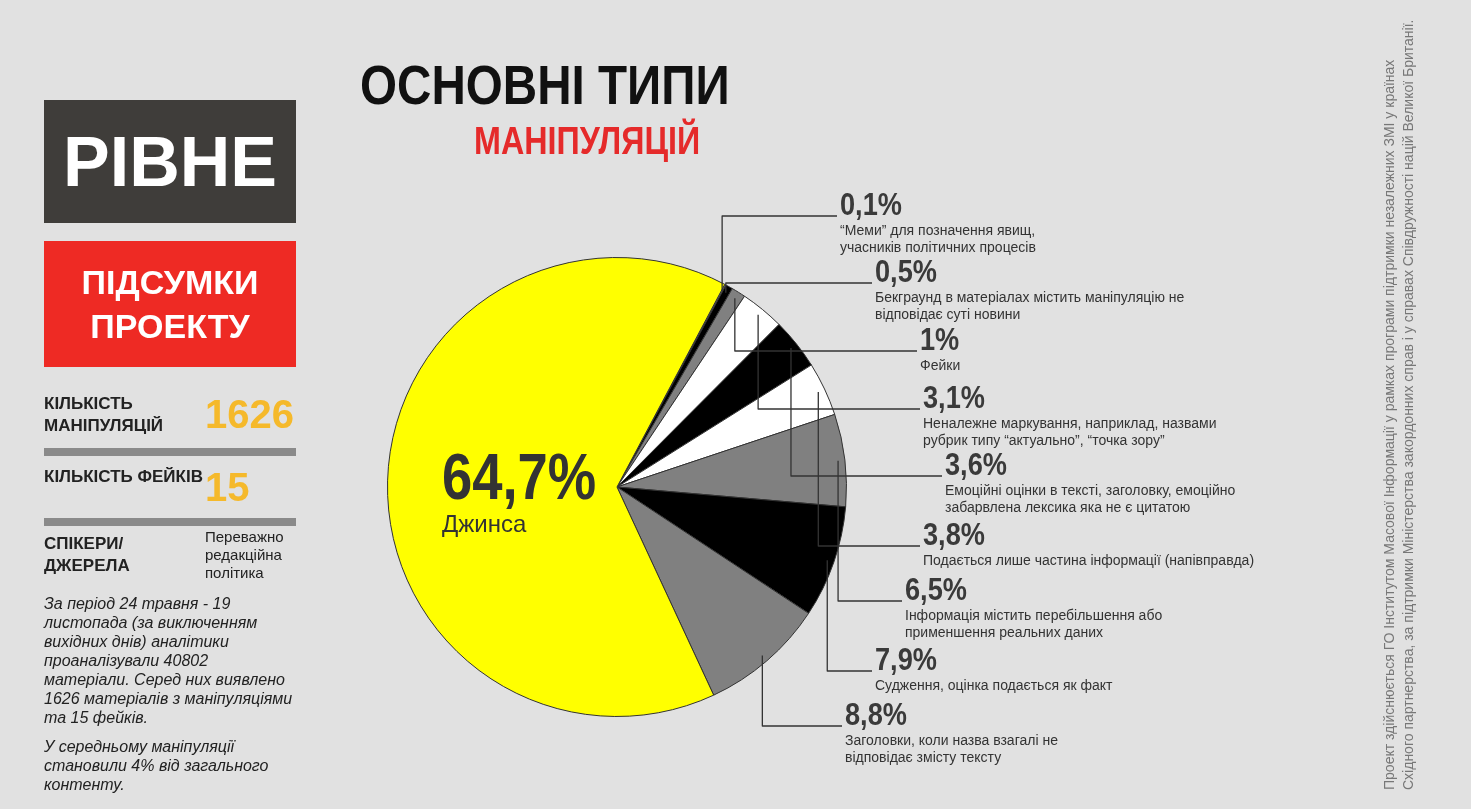  Describe the element at coordinates (906, 270) in the screenshot. I see `data-label: 0,5%` at that location.